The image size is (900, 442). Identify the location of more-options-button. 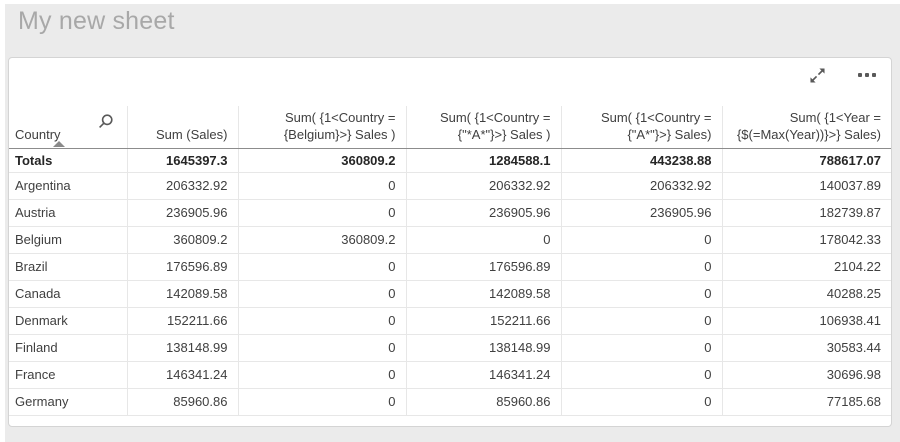
(867, 75).